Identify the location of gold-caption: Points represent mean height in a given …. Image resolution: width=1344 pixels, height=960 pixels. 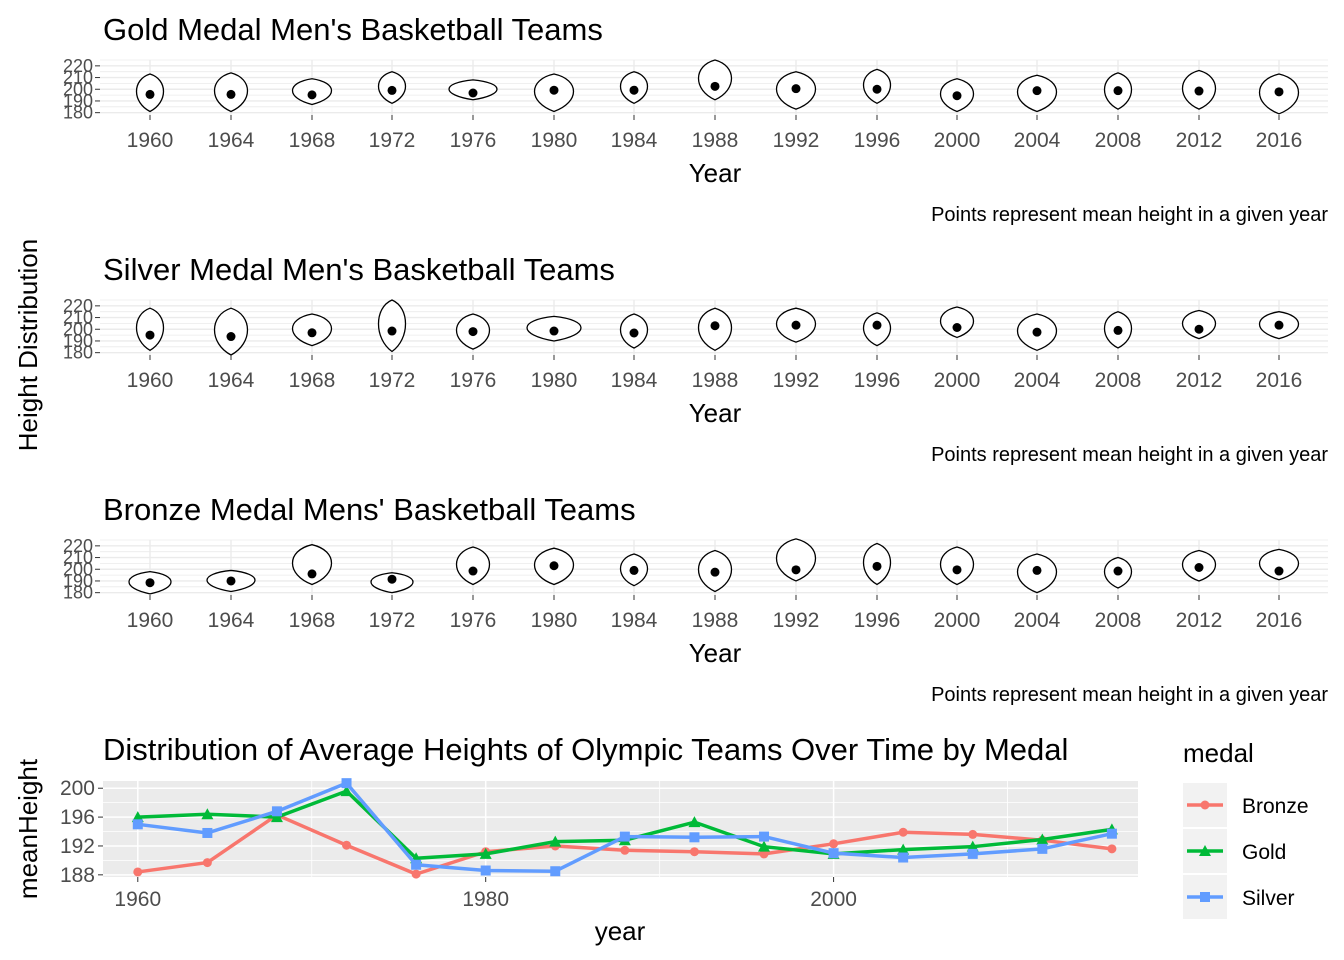
(1129, 215).